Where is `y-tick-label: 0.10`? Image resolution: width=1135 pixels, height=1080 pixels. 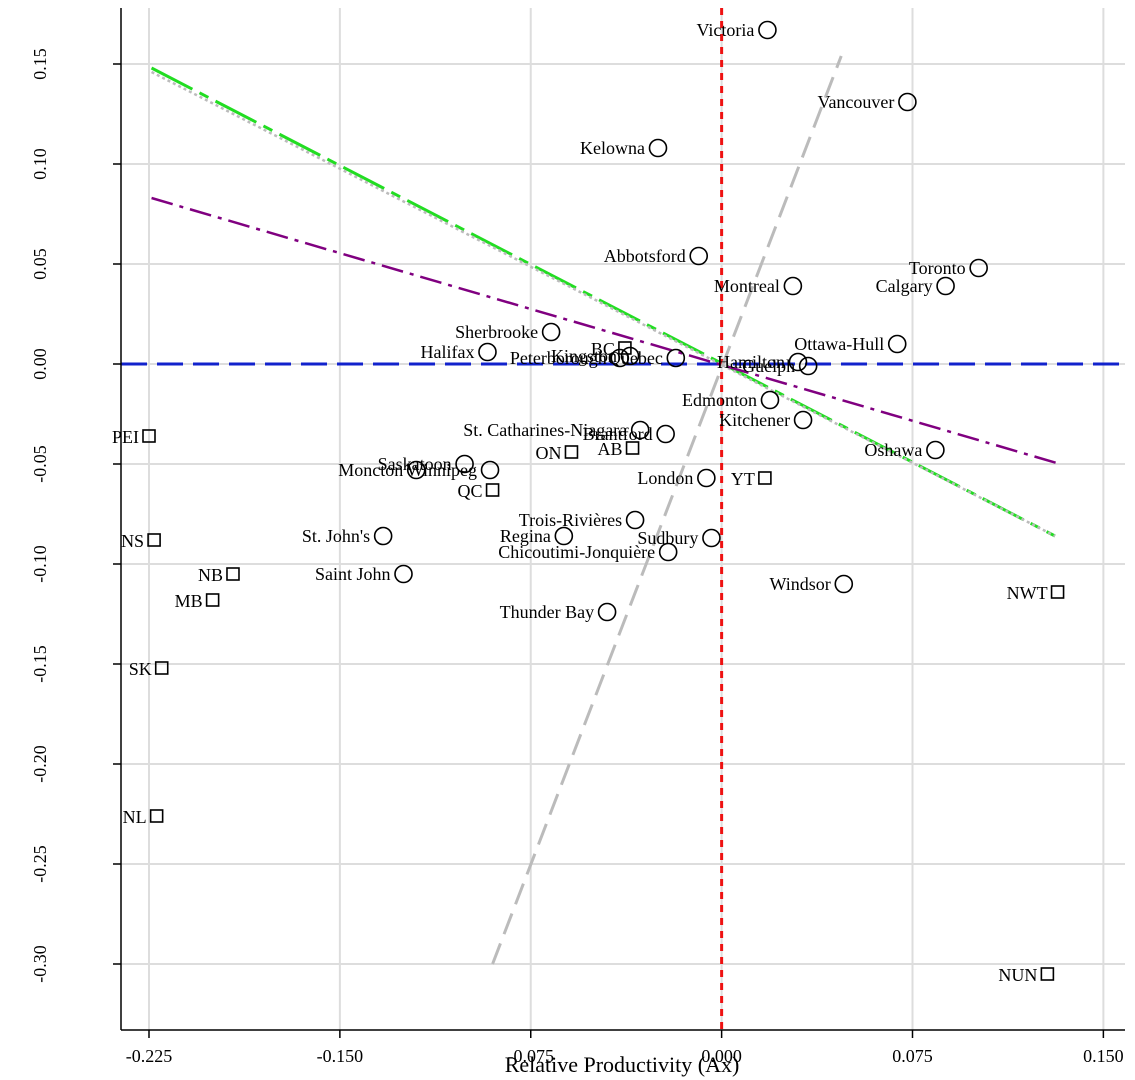 y-tick-label: 0.10 is located at coordinates (40, 164).